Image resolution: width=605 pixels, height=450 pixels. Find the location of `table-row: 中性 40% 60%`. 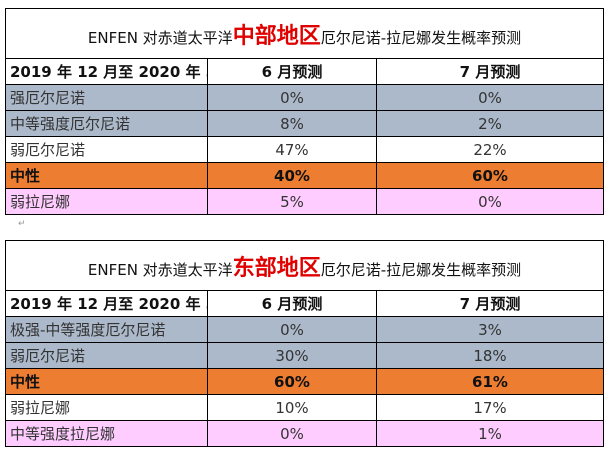

table-row: 中性 40% 60% is located at coordinates (305, 175).